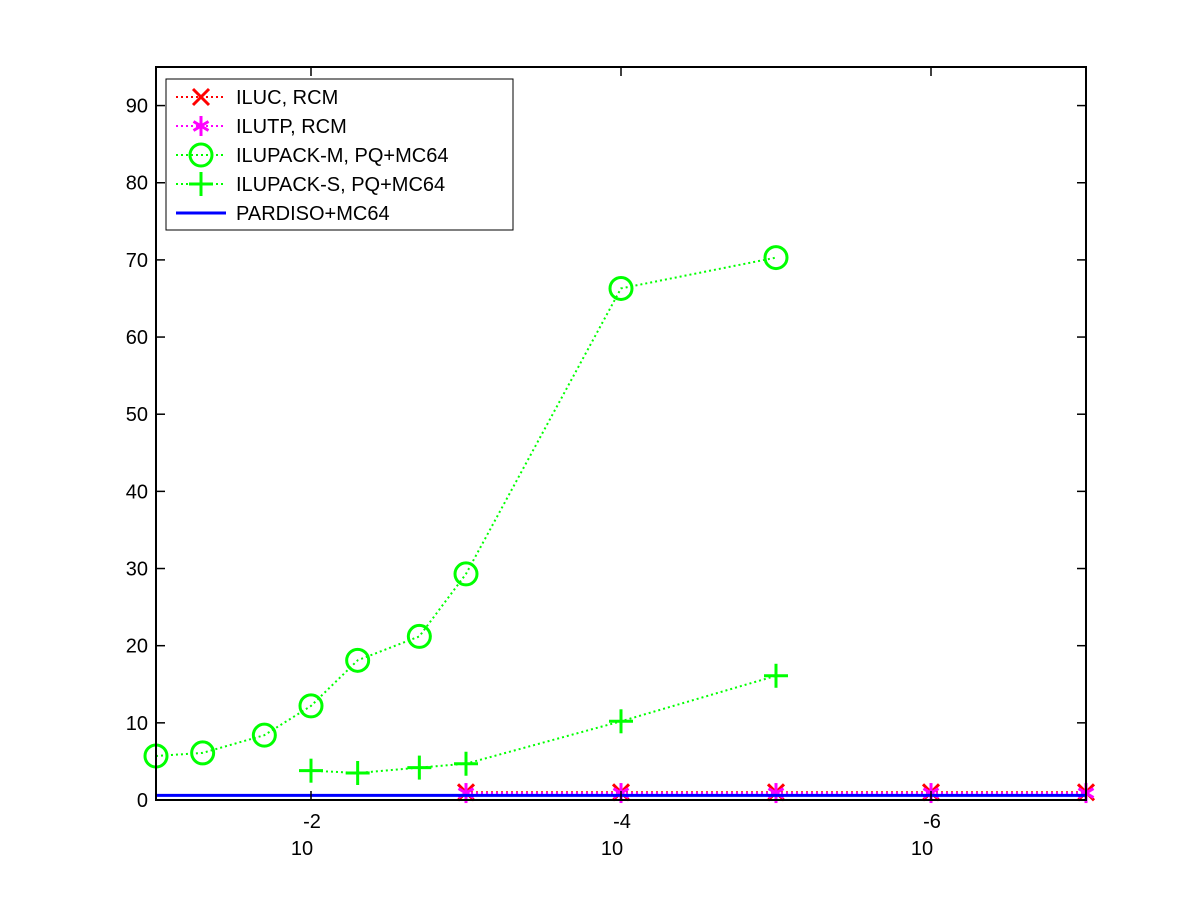 The image size is (1200, 905). I want to click on y-tick-label: 70, so click(137, 261).